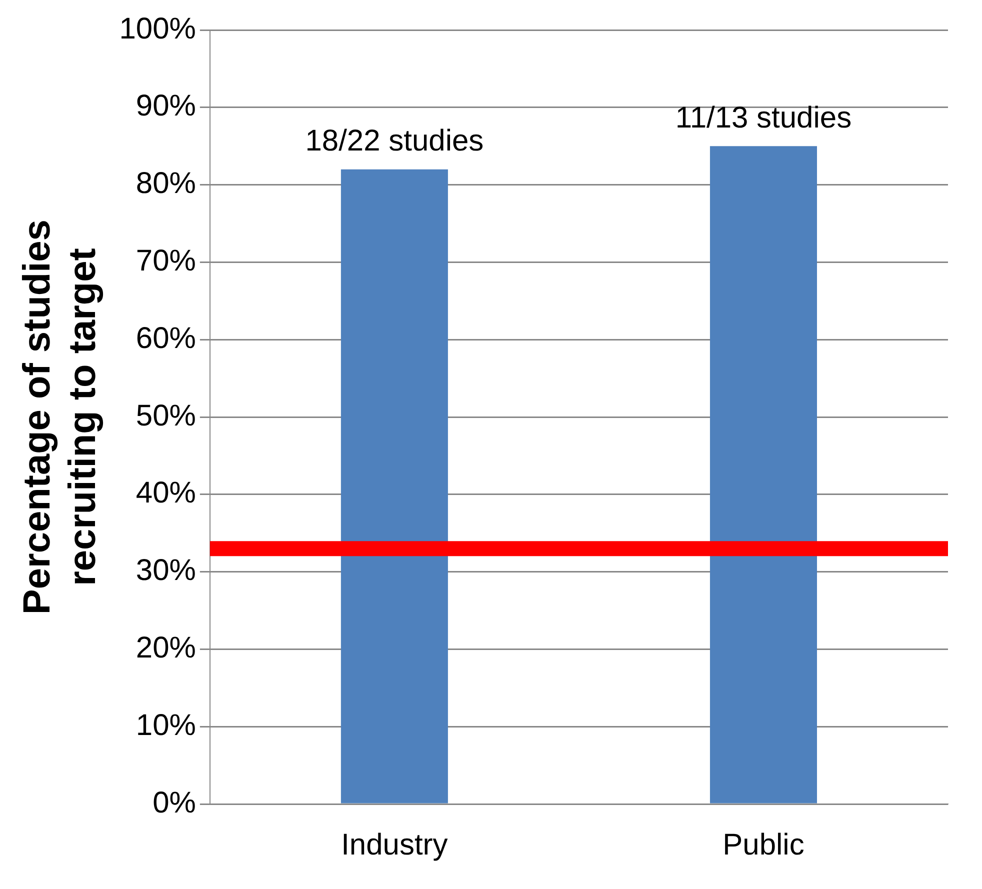 The width and height of the screenshot is (982, 889). What do you see at coordinates (166, 415) in the screenshot?
I see `y-tick-label: 50%` at bounding box center [166, 415].